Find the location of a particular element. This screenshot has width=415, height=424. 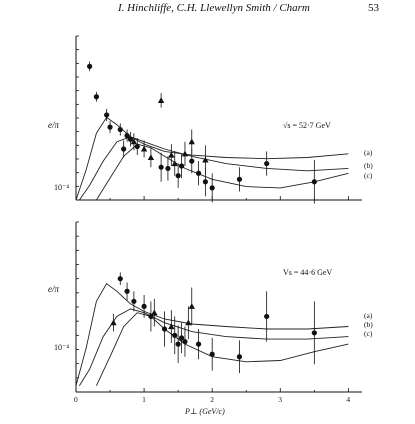

x-tick-label: 1 is located at coordinates (144, 399).